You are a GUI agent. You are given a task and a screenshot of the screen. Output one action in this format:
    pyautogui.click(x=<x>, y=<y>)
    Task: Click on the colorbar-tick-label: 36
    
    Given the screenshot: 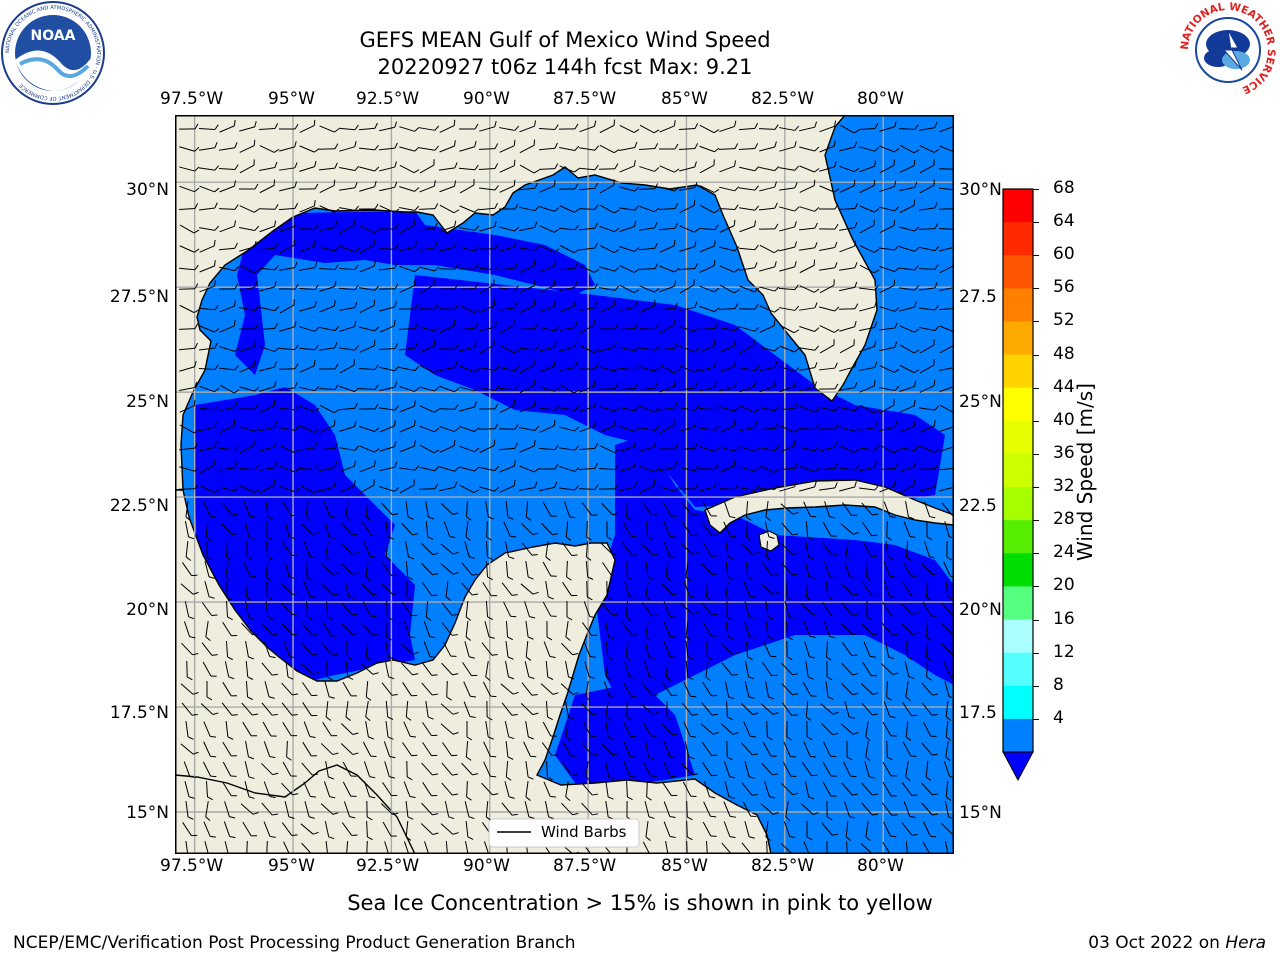 What is the action you would take?
    pyautogui.click(x=1064, y=452)
    